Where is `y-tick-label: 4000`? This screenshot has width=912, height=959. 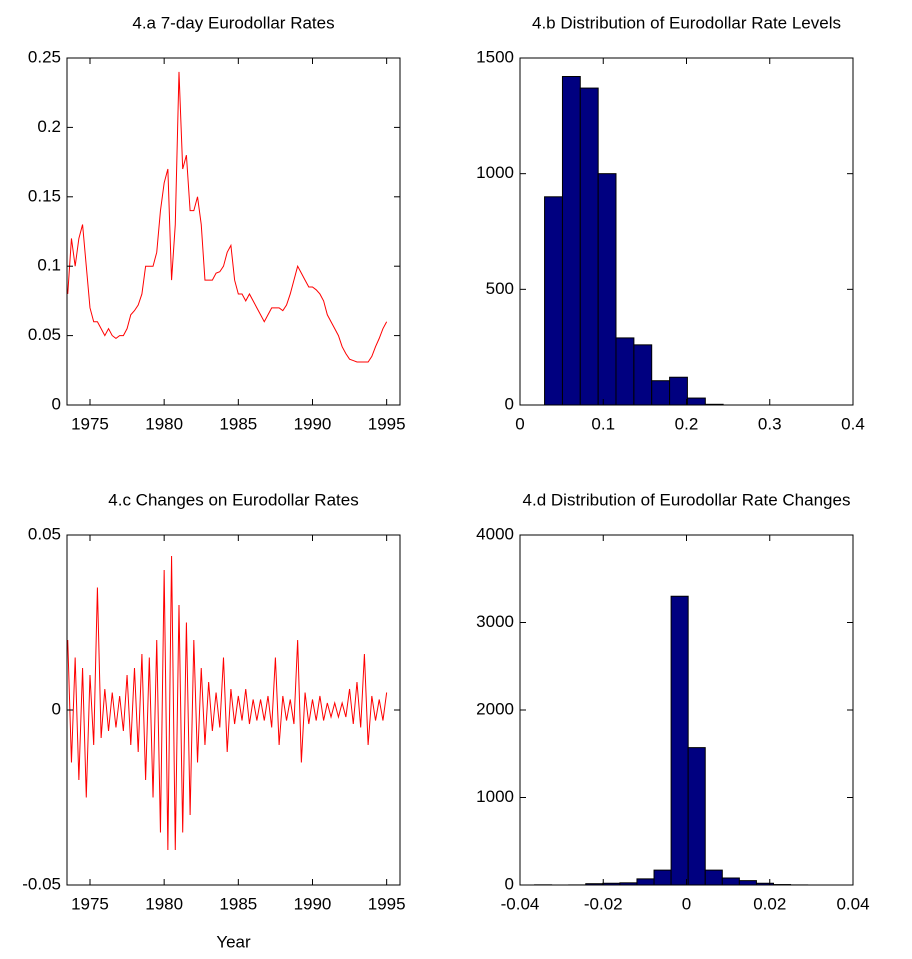 y-tick-label: 4000 is located at coordinates (495, 533).